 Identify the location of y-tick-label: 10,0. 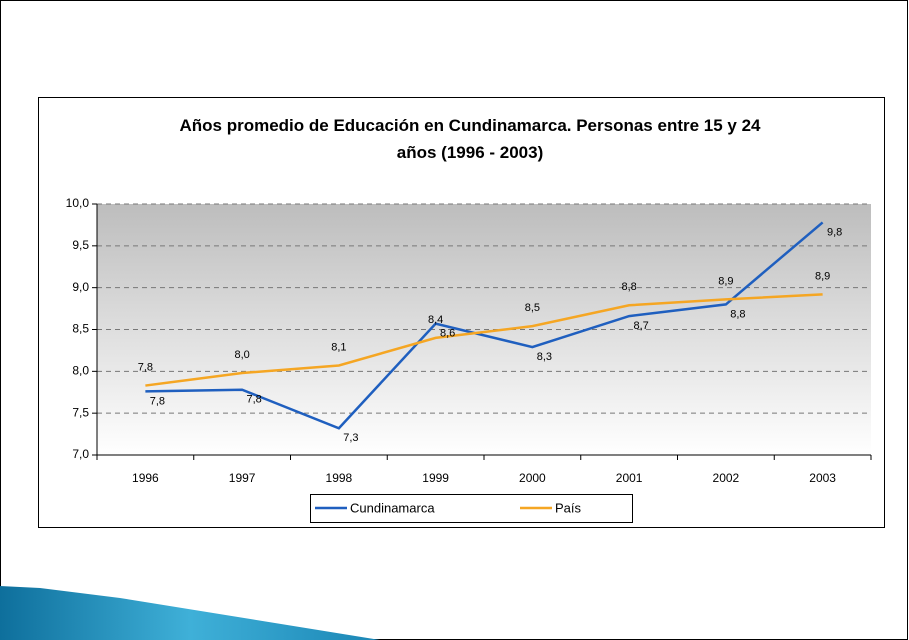
(78, 203).